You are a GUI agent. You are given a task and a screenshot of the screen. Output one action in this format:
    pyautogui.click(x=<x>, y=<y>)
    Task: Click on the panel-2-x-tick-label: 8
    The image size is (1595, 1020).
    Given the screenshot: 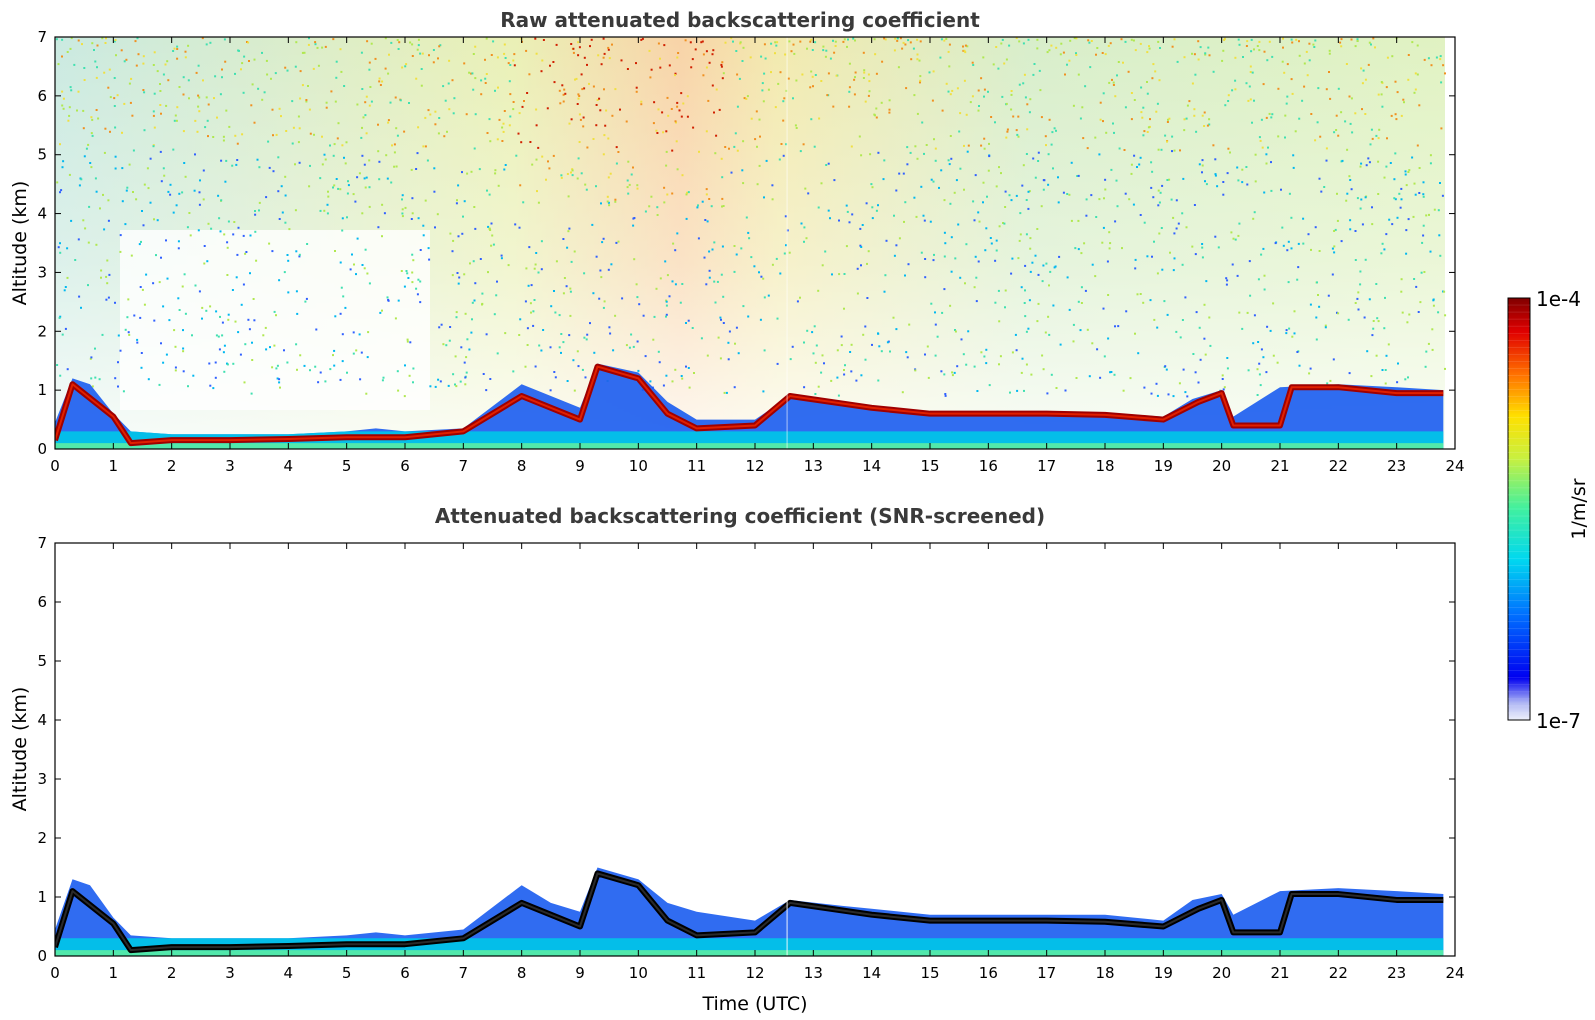 What is the action you would take?
    pyautogui.click(x=522, y=973)
    